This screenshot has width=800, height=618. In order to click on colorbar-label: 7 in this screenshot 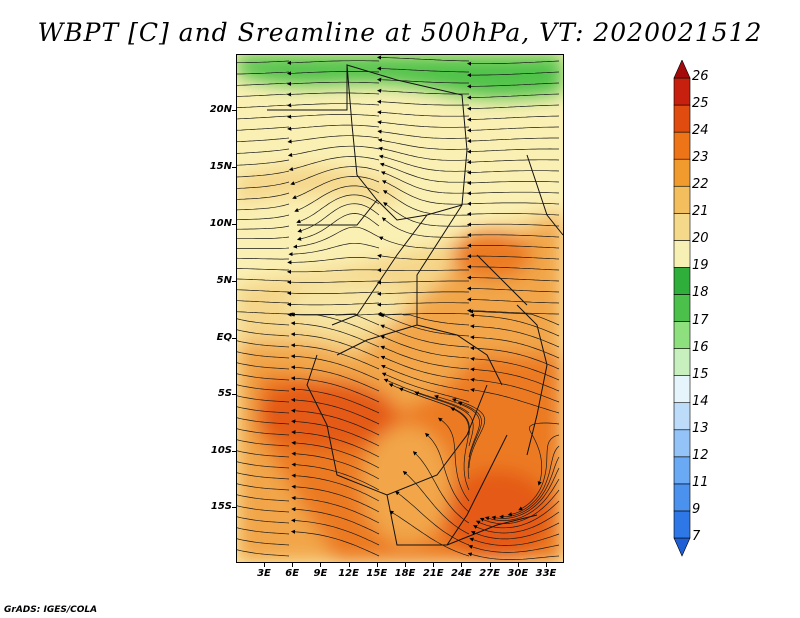, I will do `click(696, 536)`.